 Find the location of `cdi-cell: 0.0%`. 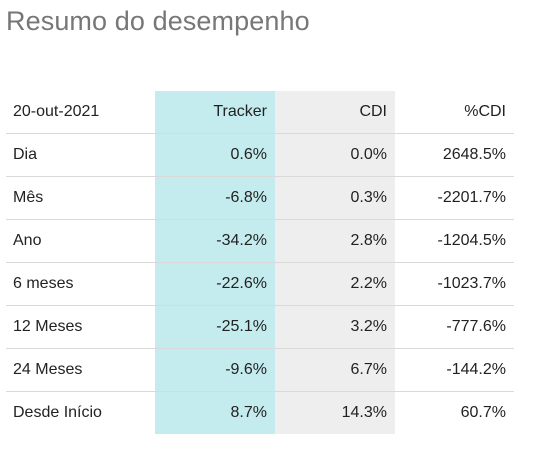

cdi-cell: 0.0% is located at coordinates (335, 155).